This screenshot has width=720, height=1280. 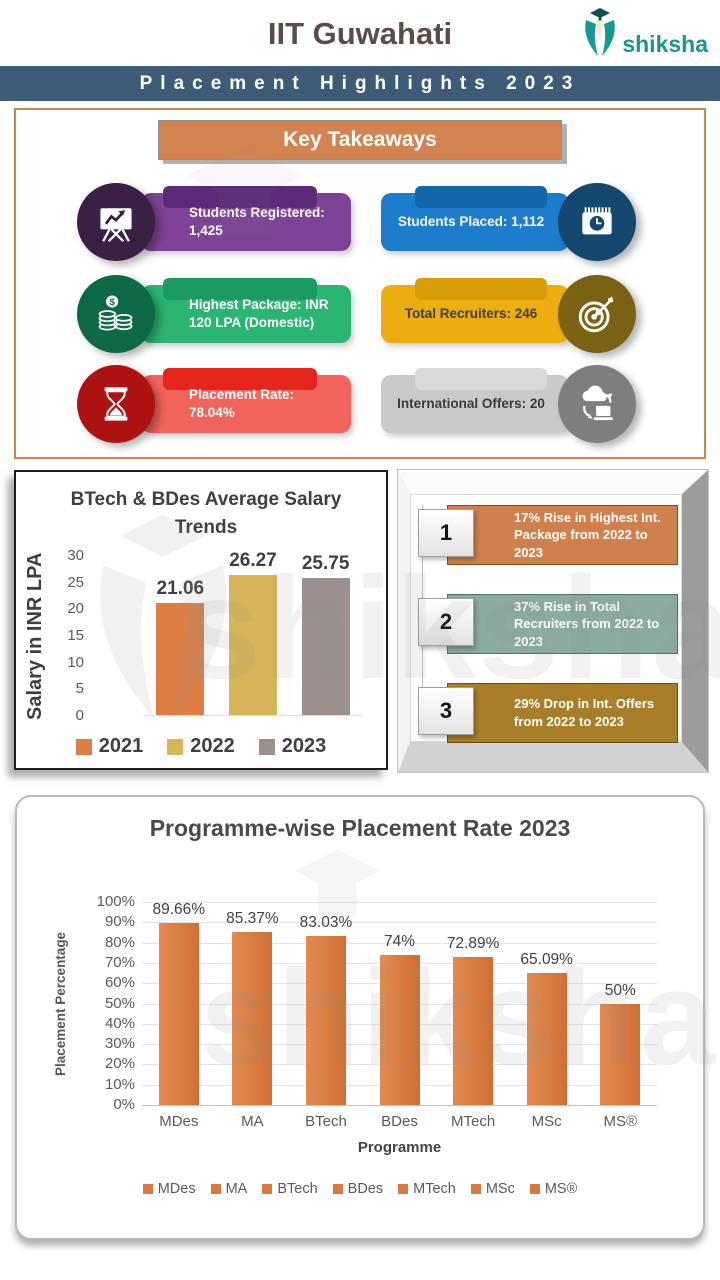 What do you see at coordinates (546, 959) in the screenshot?
I see `bar-value-label: 65.09%` at bounding box center [546, 959].